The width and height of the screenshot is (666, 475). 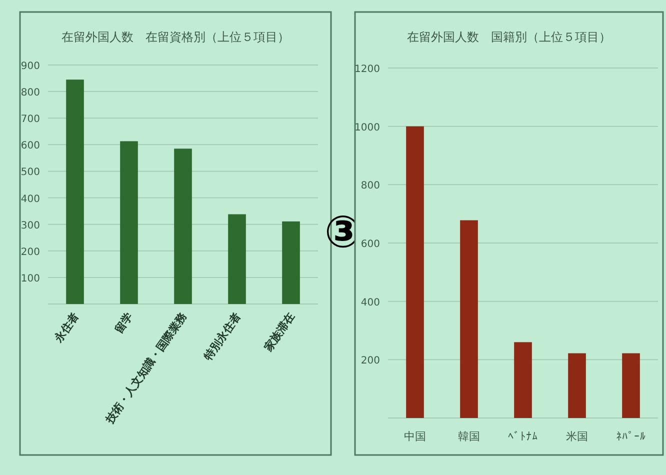 I want to click on chart-title: 在留外国人数 国籍別（上位５項目）, so click(x=509, y=37).